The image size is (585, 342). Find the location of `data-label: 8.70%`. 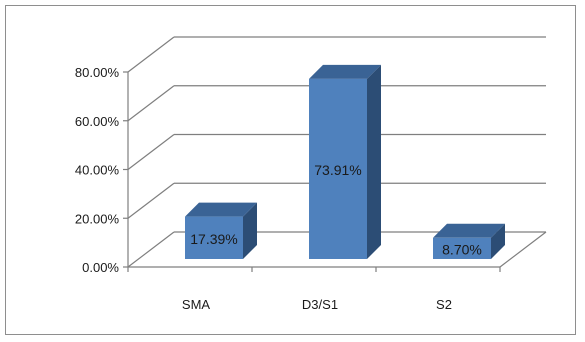

data-label: 8.70% is located at coordinates (462, 249).